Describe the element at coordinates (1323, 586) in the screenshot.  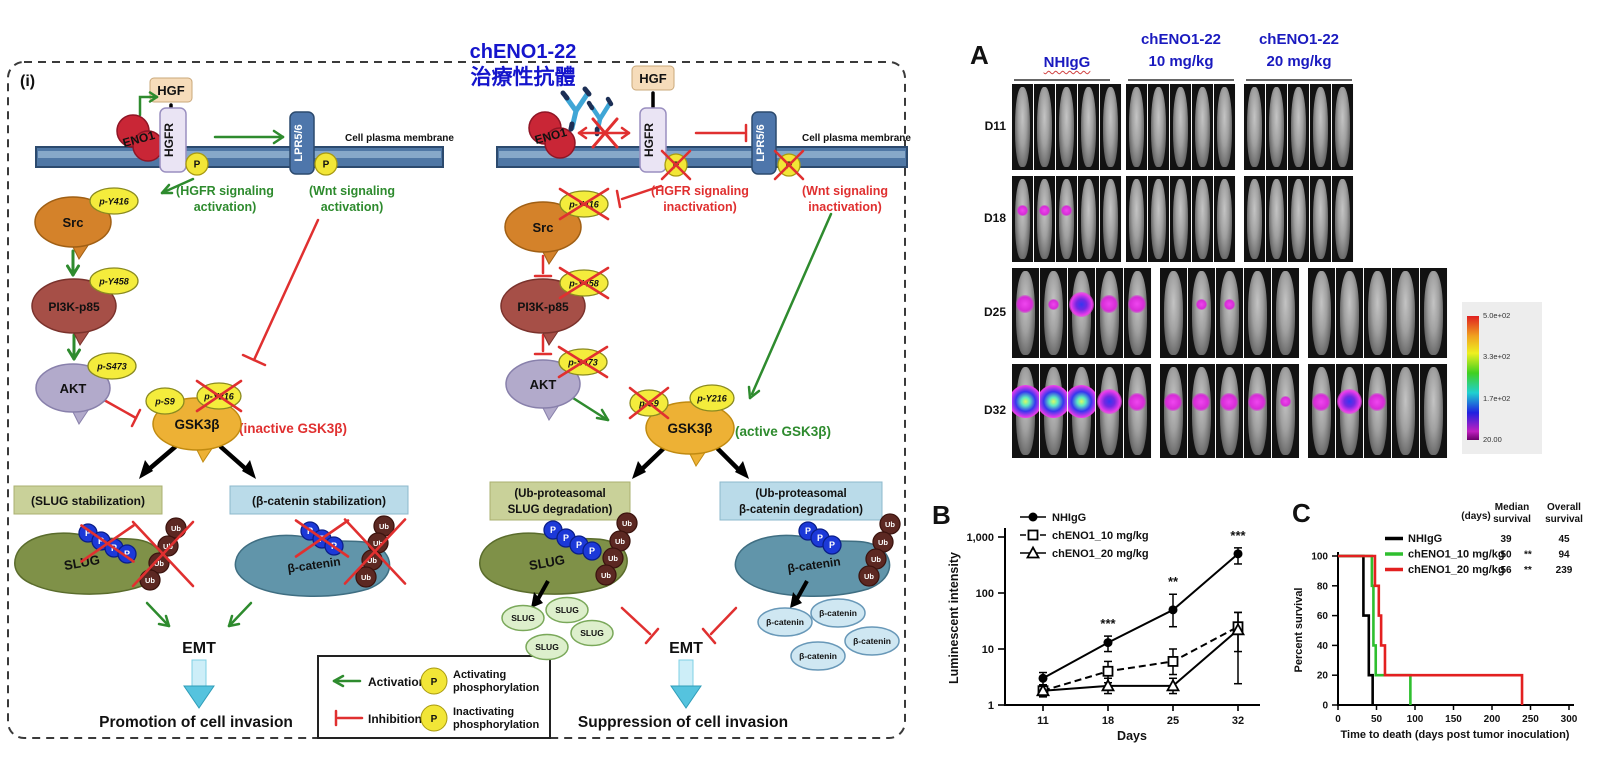
I see `c-ytick: 80` at that location.